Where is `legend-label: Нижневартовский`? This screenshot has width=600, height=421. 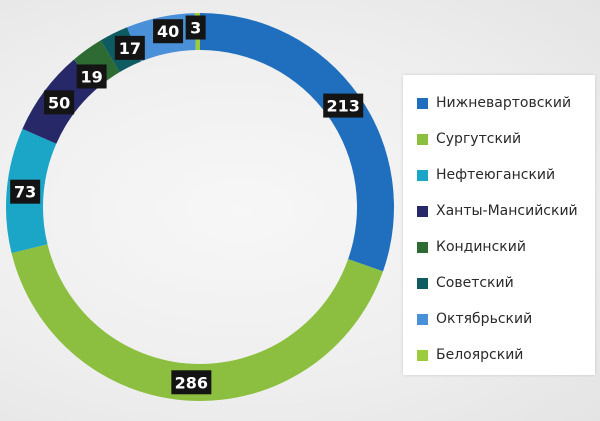 legend-label: Нижневартовский is located at coordinates (504, 103).